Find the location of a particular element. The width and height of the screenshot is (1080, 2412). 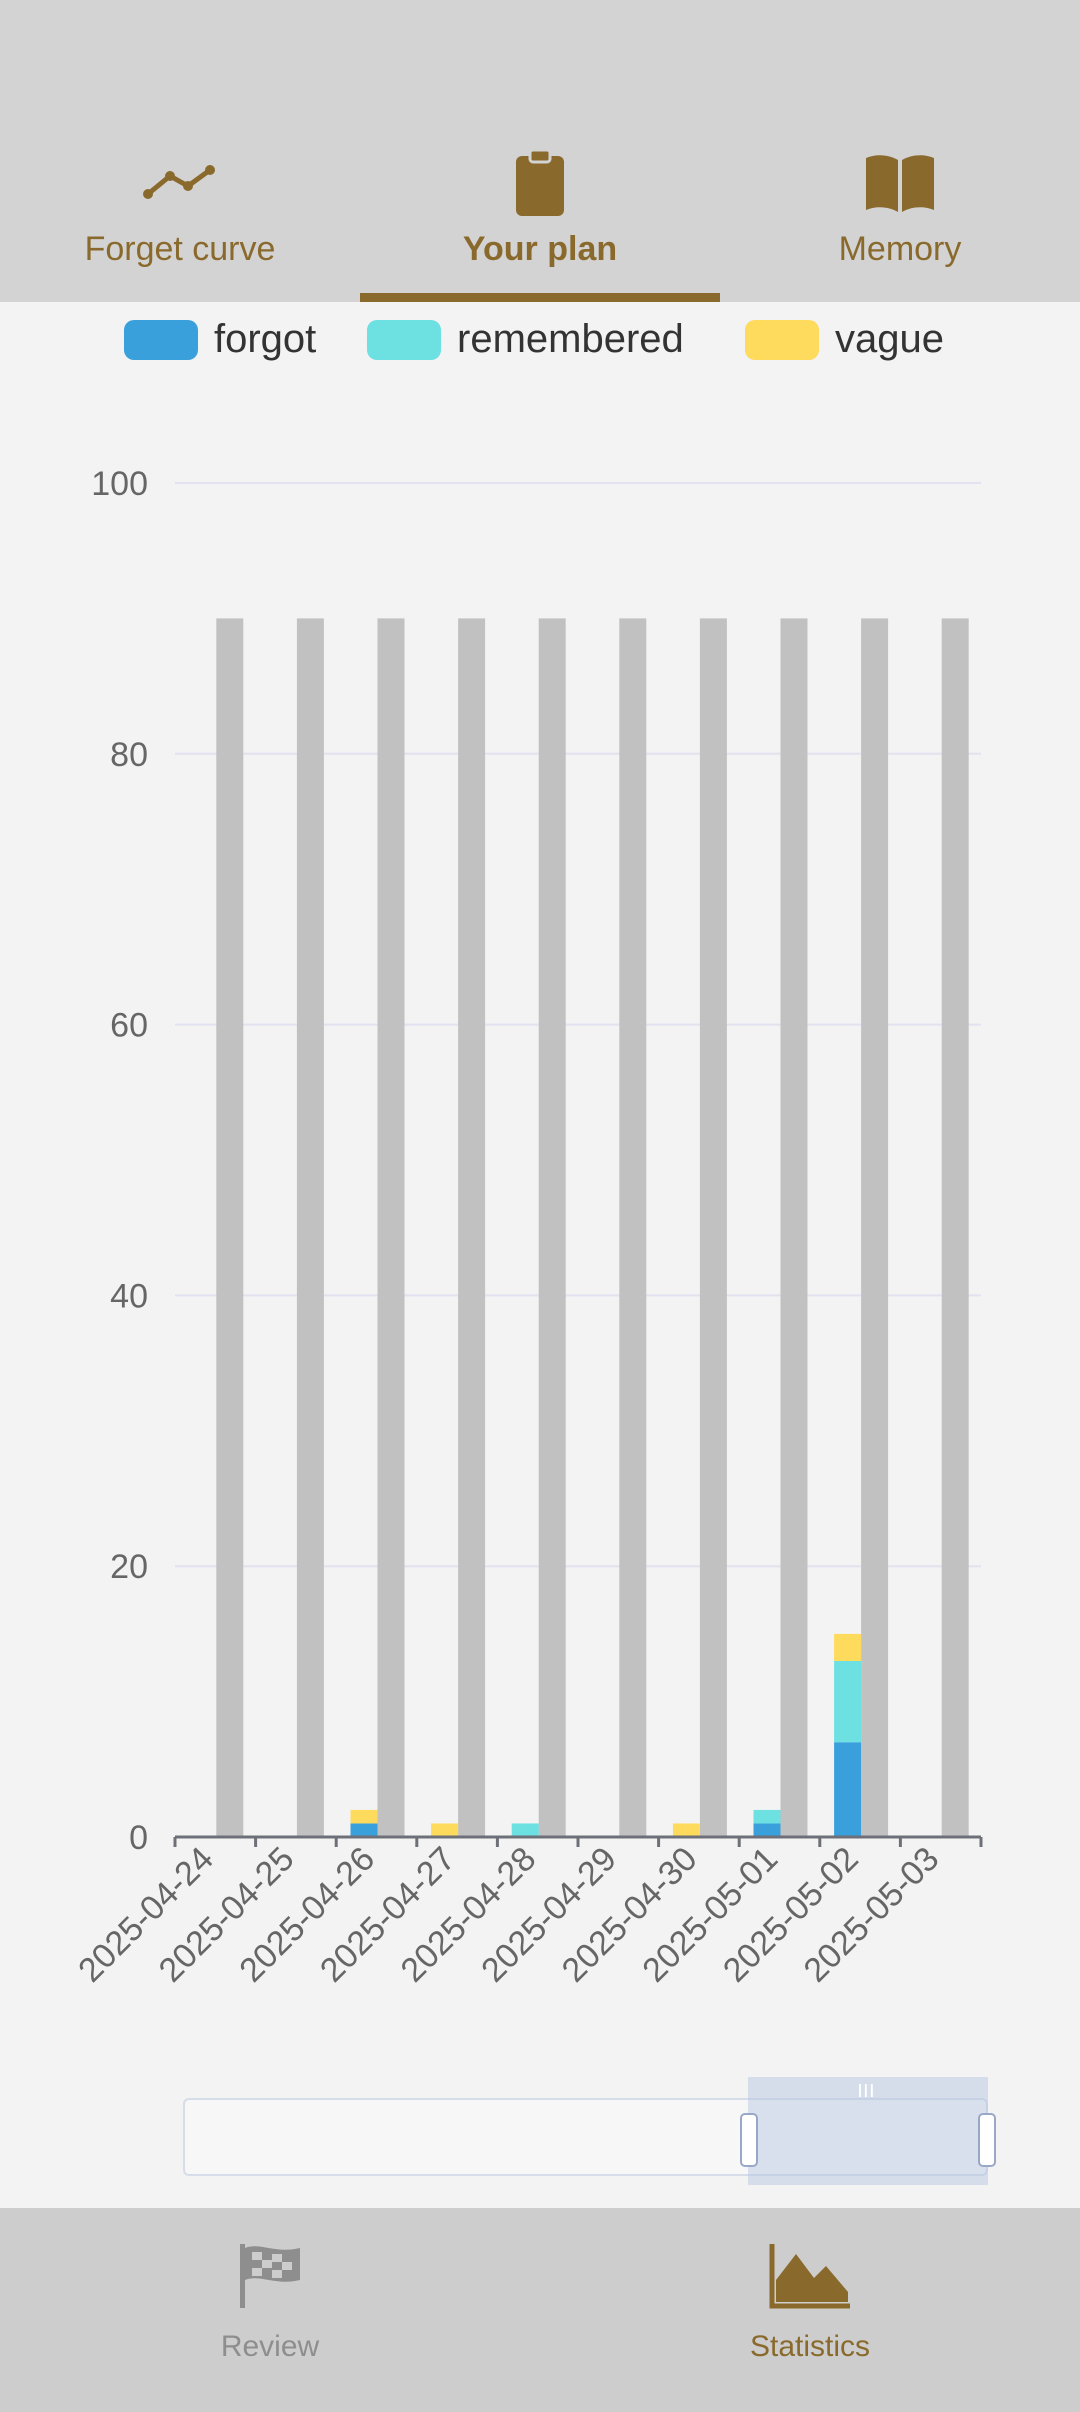

y-tick-label: 60 is located at coordinates (129, 1026).